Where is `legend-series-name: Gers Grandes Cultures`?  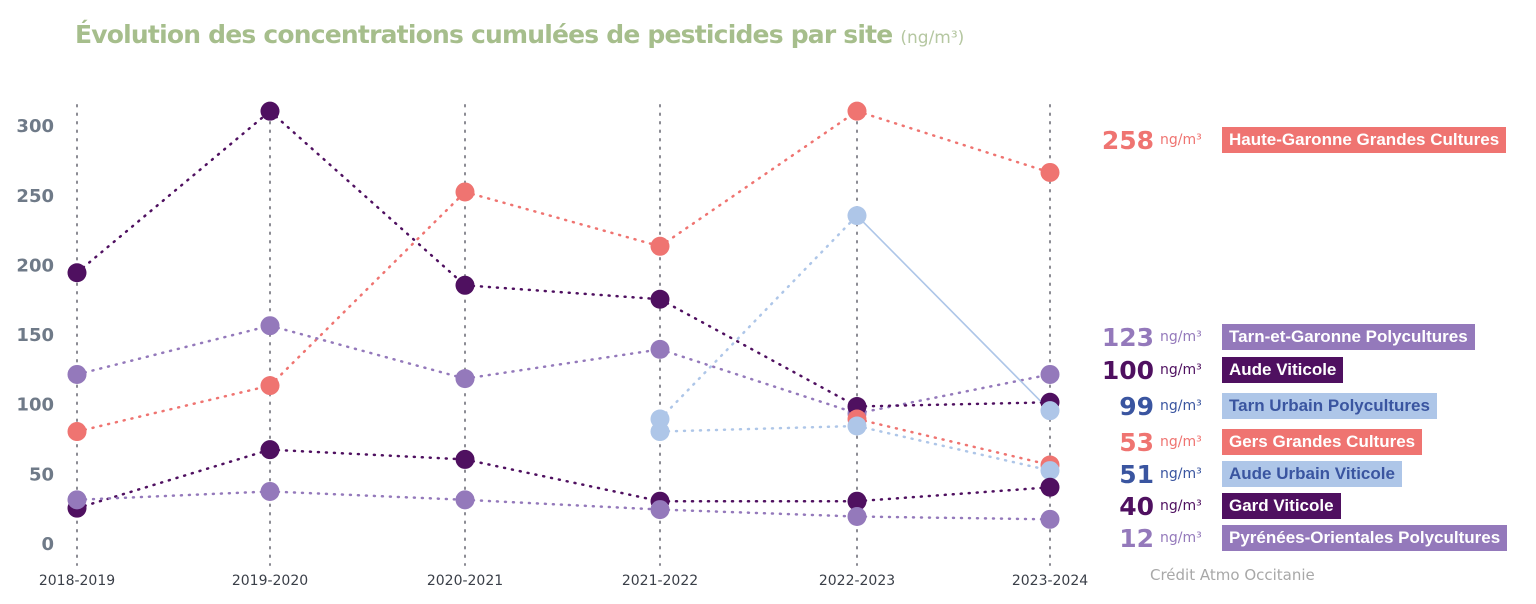 legend-series-name: Gers Grandes Cultures is located at coordinates (1322, 442).